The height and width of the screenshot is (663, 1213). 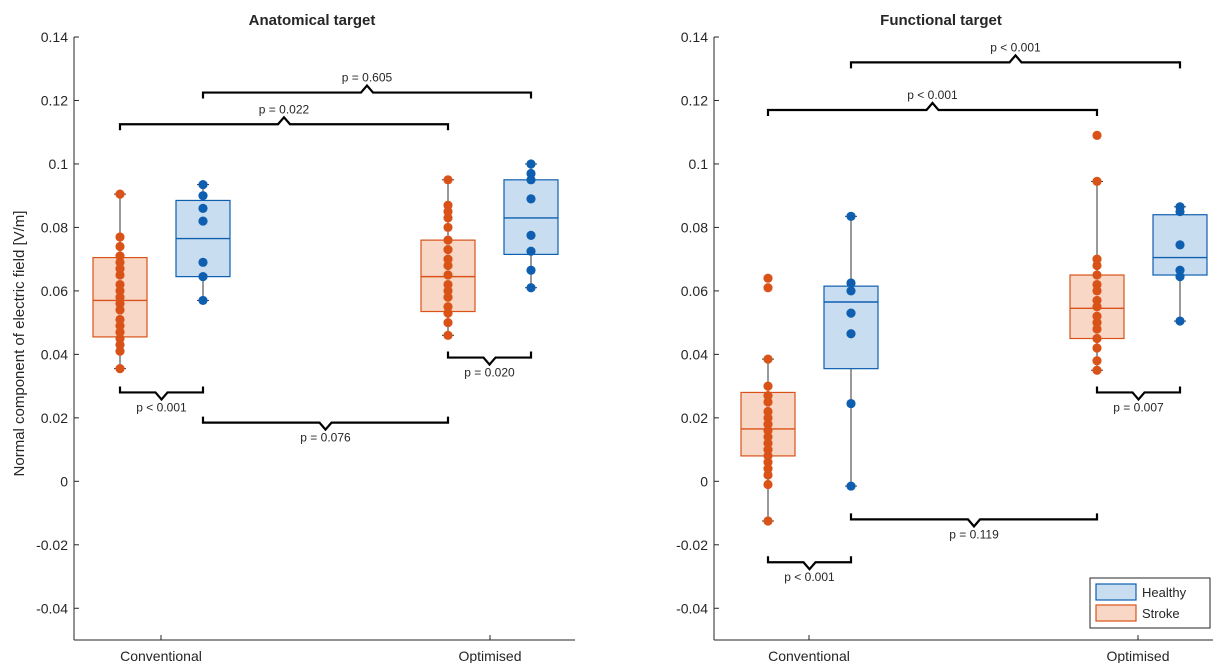 I want to click on y-tick-label: 0, so click(x=704, y=481).